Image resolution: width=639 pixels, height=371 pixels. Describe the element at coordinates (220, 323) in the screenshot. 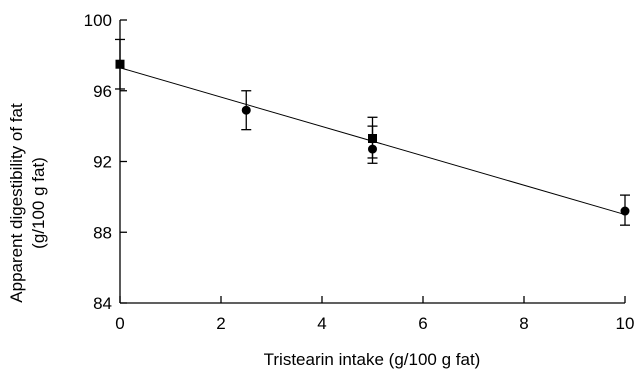

I see `x-tick-label: 2` at that location.